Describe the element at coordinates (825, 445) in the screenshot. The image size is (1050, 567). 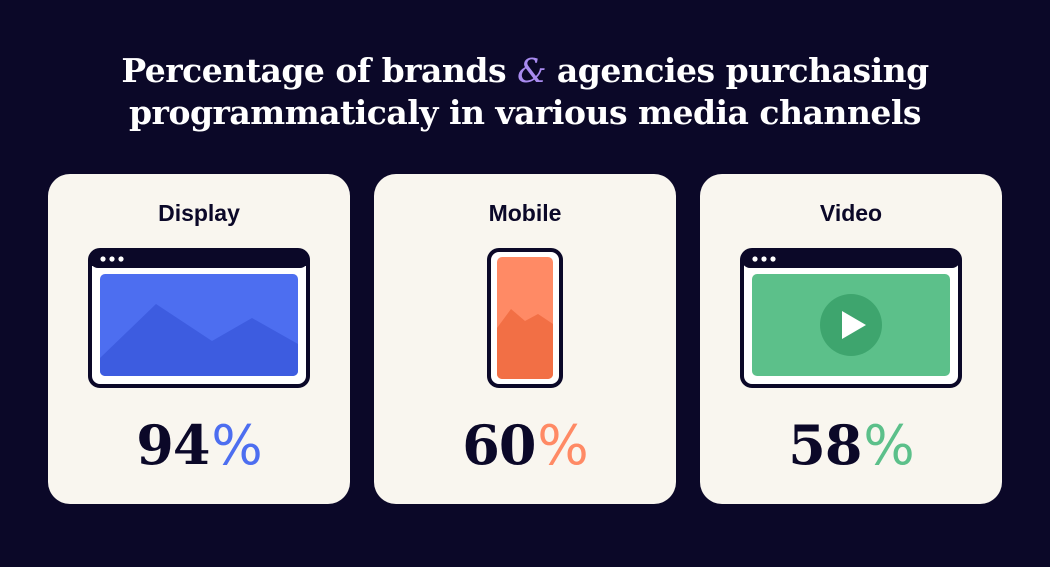
I see `value-number-video: 58` at that location.